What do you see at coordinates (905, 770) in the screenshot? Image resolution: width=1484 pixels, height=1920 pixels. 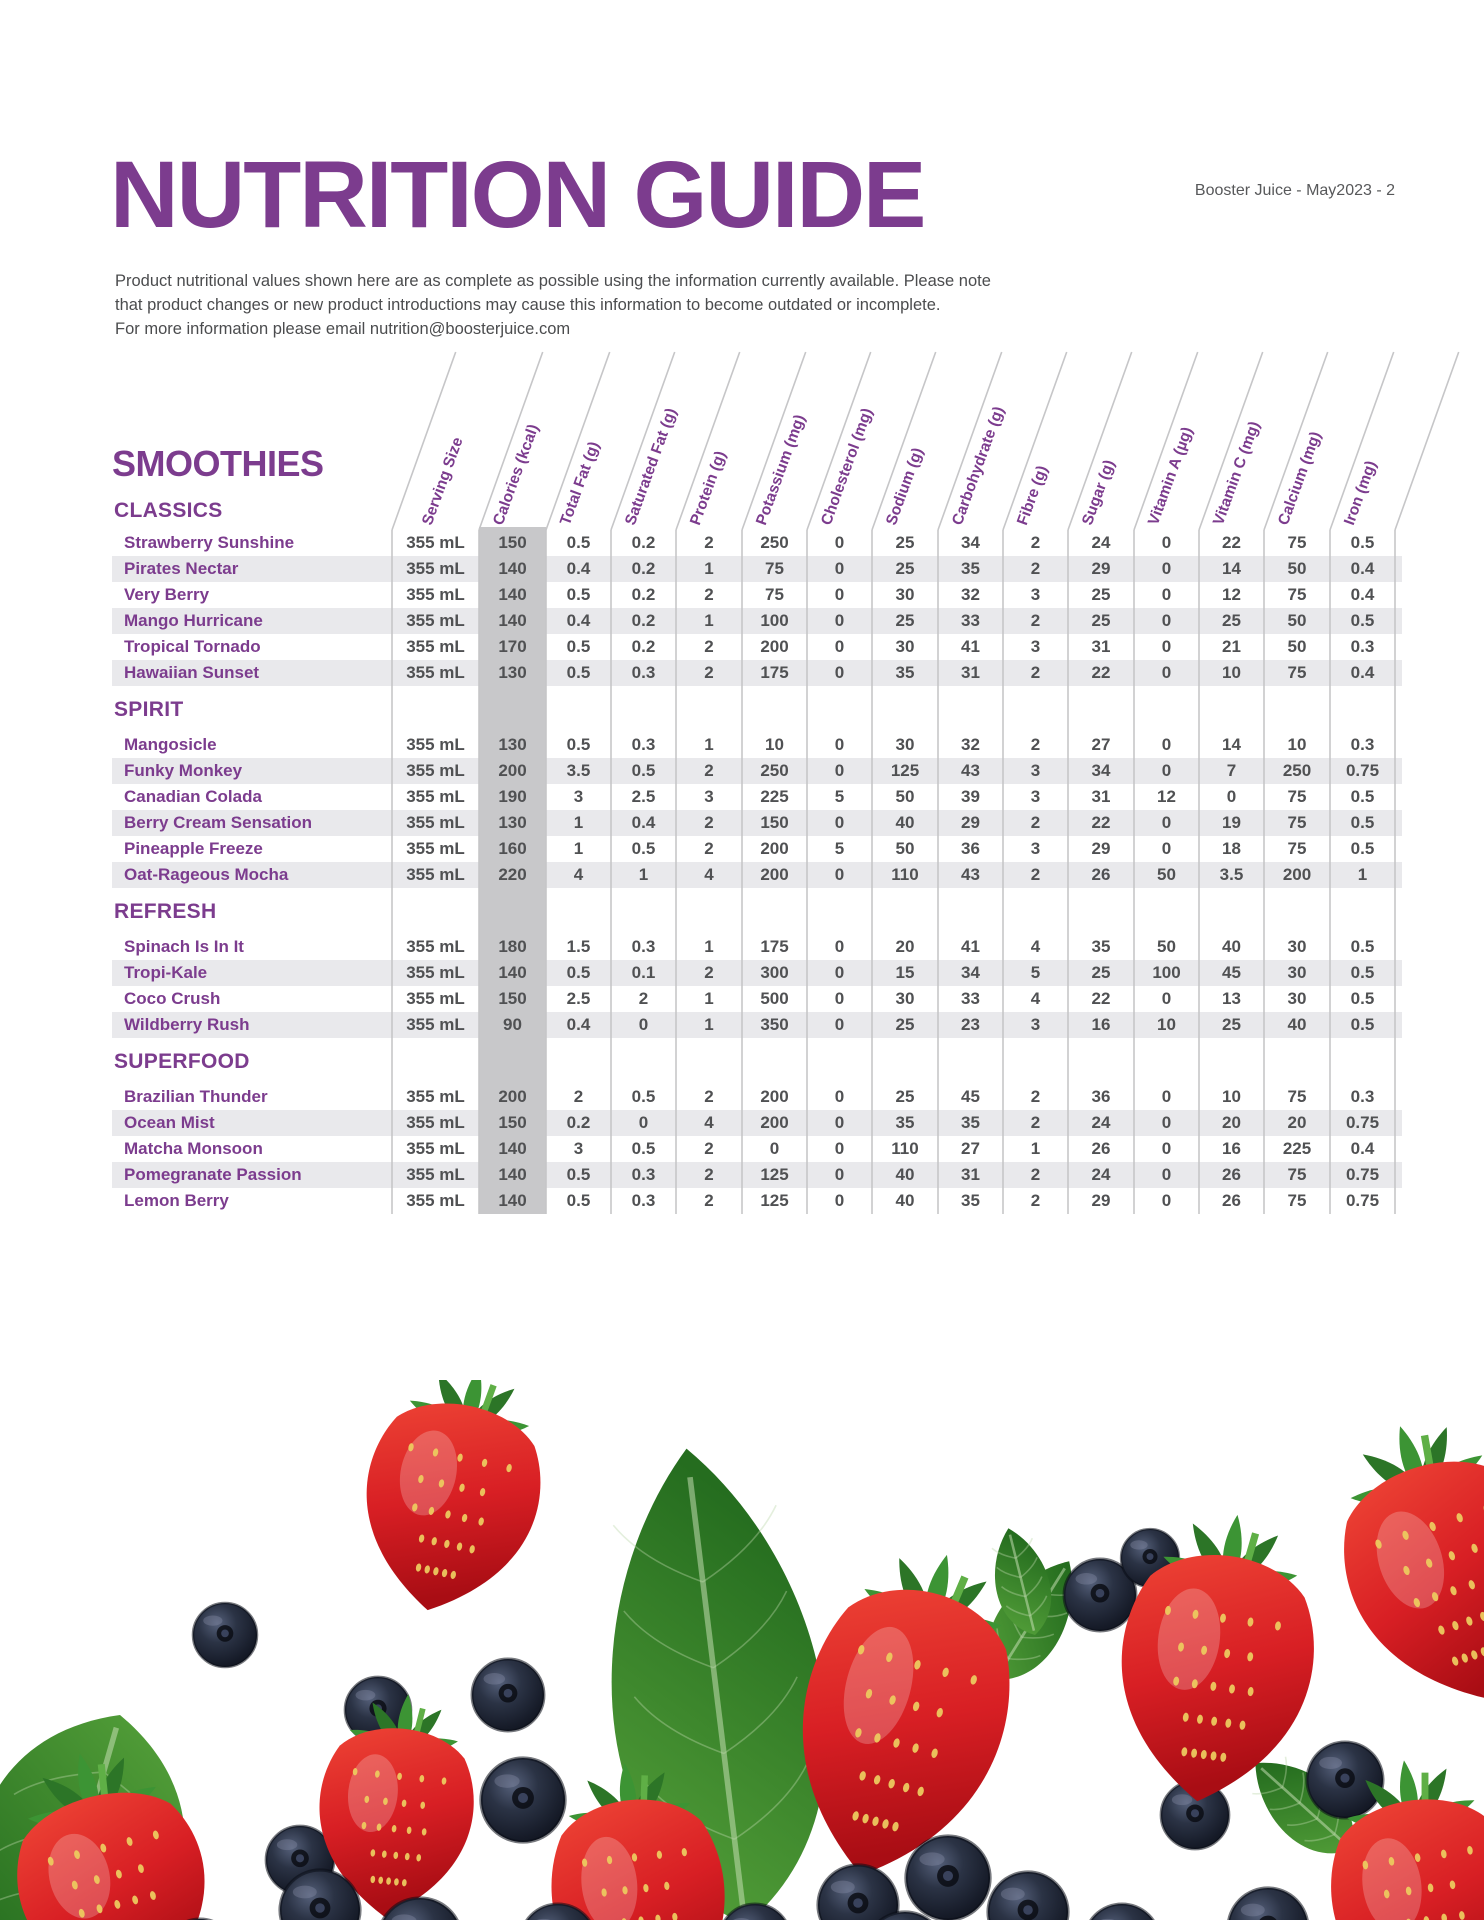 I see `nutrition-value: 125` at bounding box center [905, 770].